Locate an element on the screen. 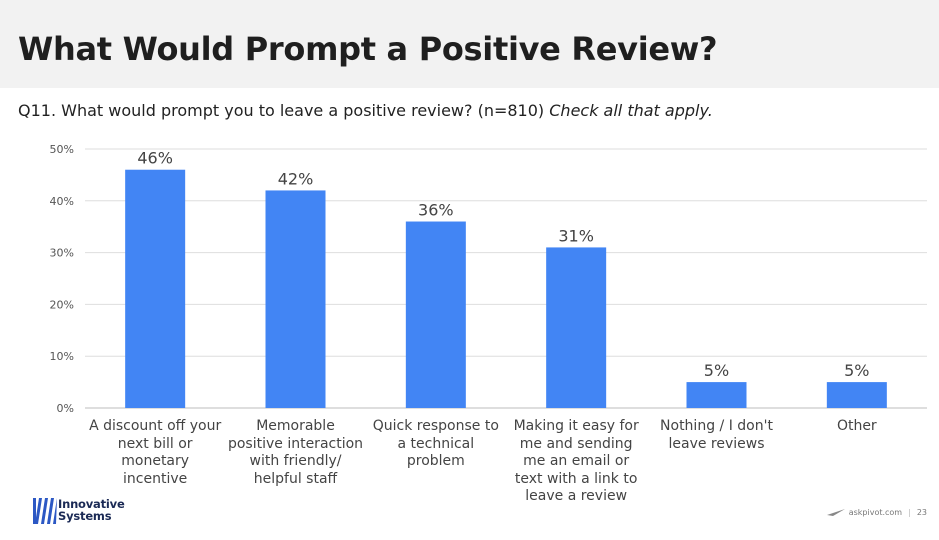 The width and height of the screenshot is (939, 540). y-tick-label: 30% is located at coordinates (62, 253).